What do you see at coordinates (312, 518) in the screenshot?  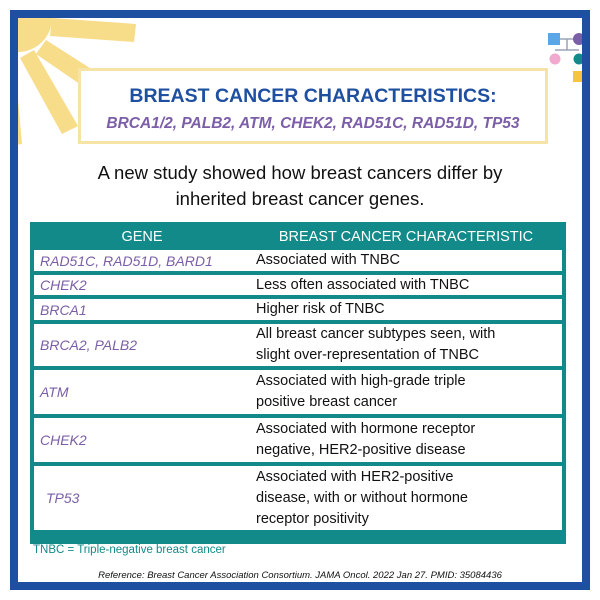 I see `characteristic-line: receptor positivity` at bounding box center [312, 518].